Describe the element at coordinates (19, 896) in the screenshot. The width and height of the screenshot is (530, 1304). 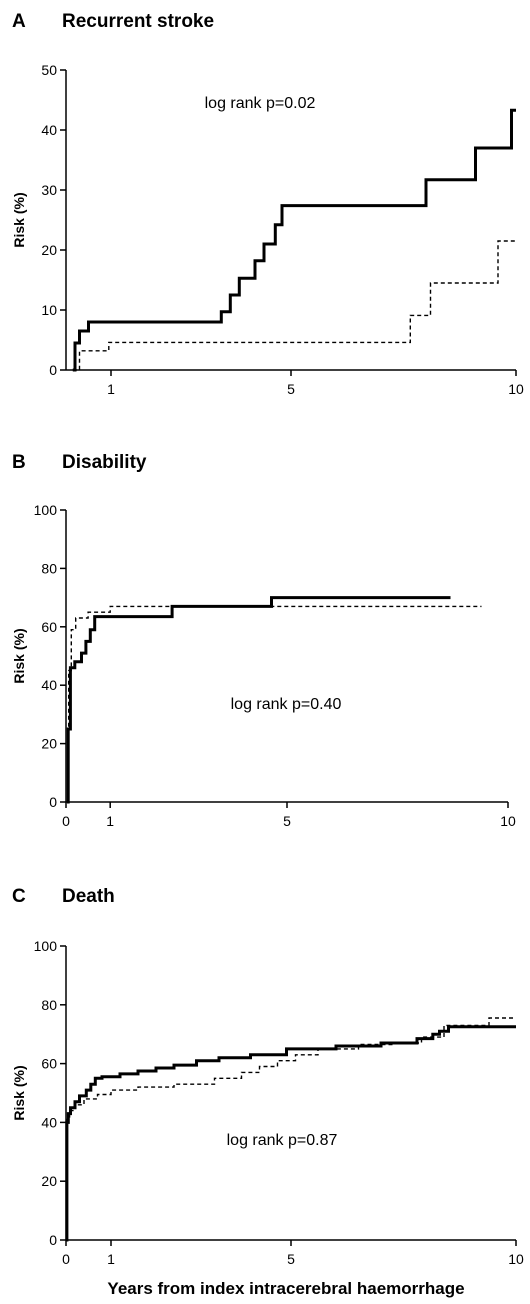
I see `panel-letter: C` at that location.